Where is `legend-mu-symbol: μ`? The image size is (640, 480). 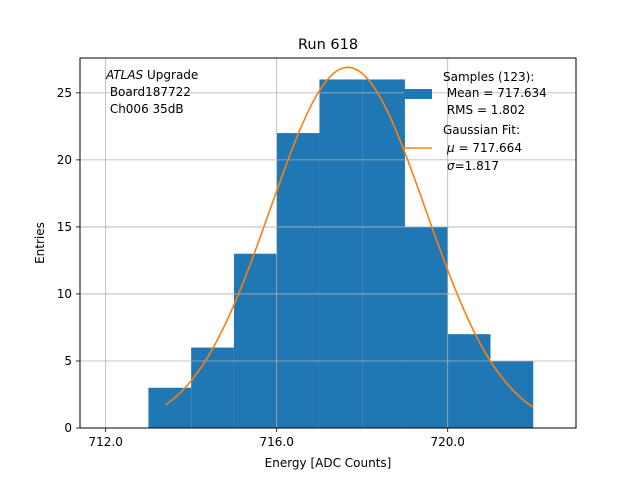
legend-mu-symbol: μ is located at coordinates (450, 148).